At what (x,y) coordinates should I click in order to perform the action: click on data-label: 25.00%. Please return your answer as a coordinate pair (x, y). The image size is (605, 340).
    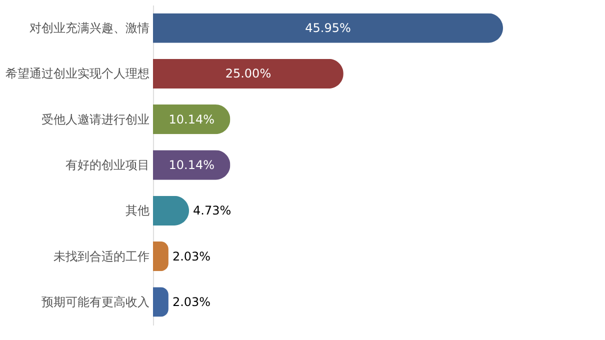
    Looking at the image, I should click on (248, 73).